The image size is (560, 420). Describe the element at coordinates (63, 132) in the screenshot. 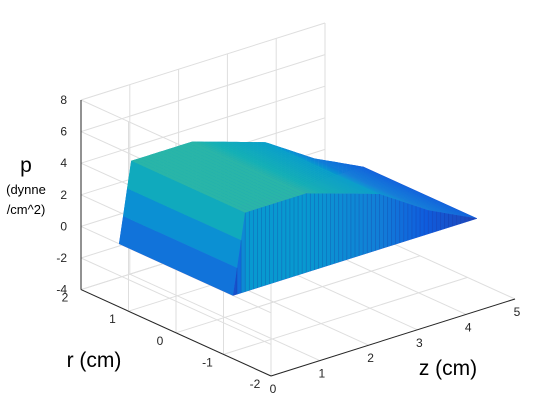

I see `z-tick-label: 6` at that location.